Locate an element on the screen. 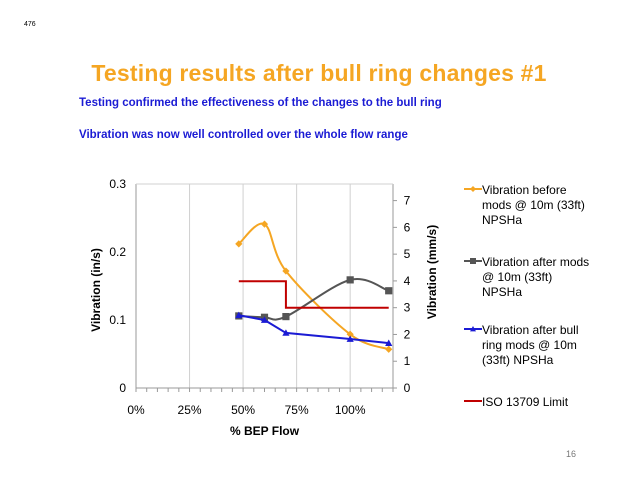 This screenshot has width=638, height=493. series-line-after-bull-ring-mods is located at coordinates (313, 329).